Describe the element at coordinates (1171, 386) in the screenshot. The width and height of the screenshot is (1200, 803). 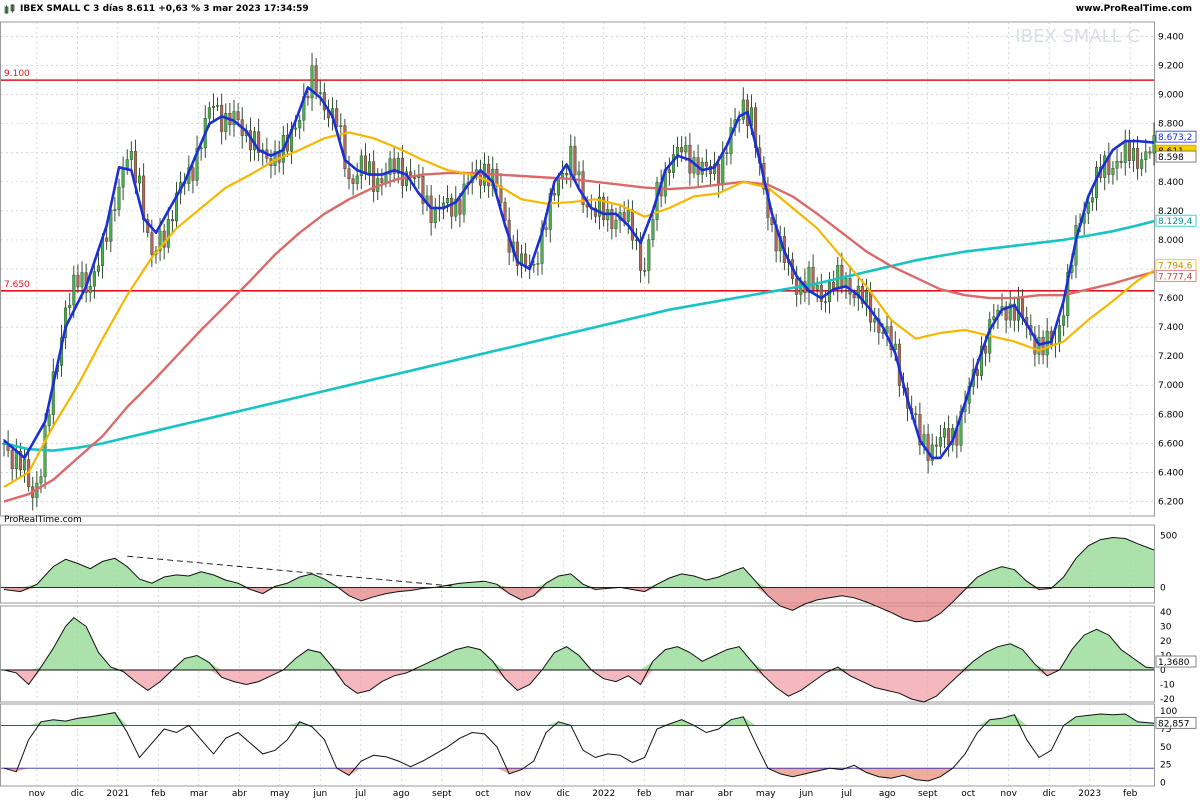
I see `y-tick-label: 7.000` at that location.